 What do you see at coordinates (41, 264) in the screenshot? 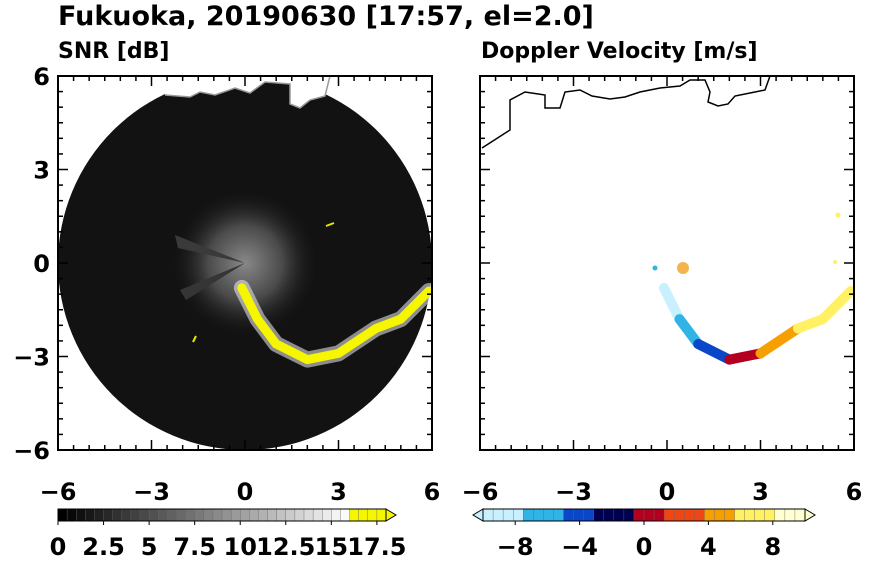
I see `y-tick-label: 0` at bounding box center [41, 264].